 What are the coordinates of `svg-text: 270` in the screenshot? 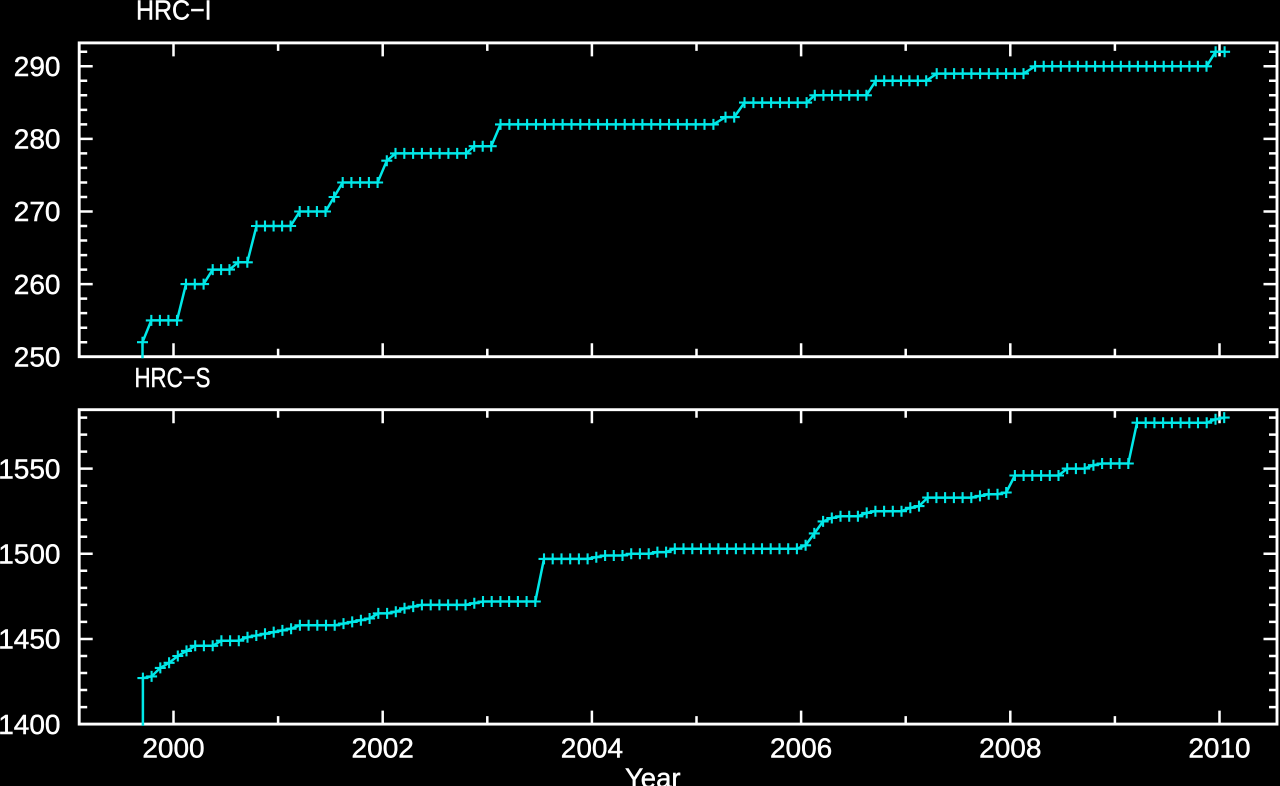 It's located at (37, 211).